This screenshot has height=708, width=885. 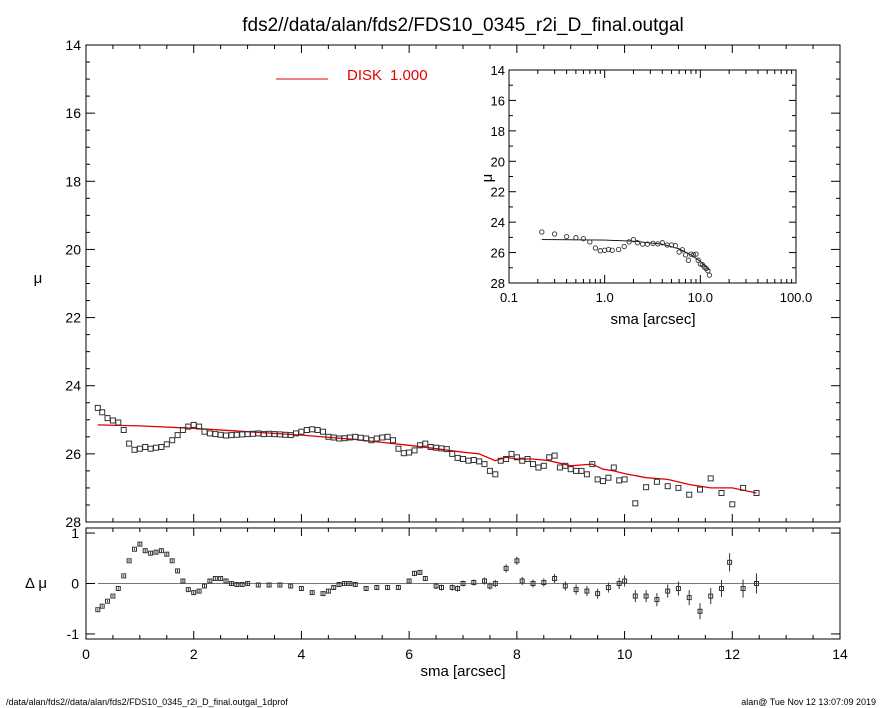 I want to click on residual-y-tick-label-0: -1, so click(x=73, y=634).